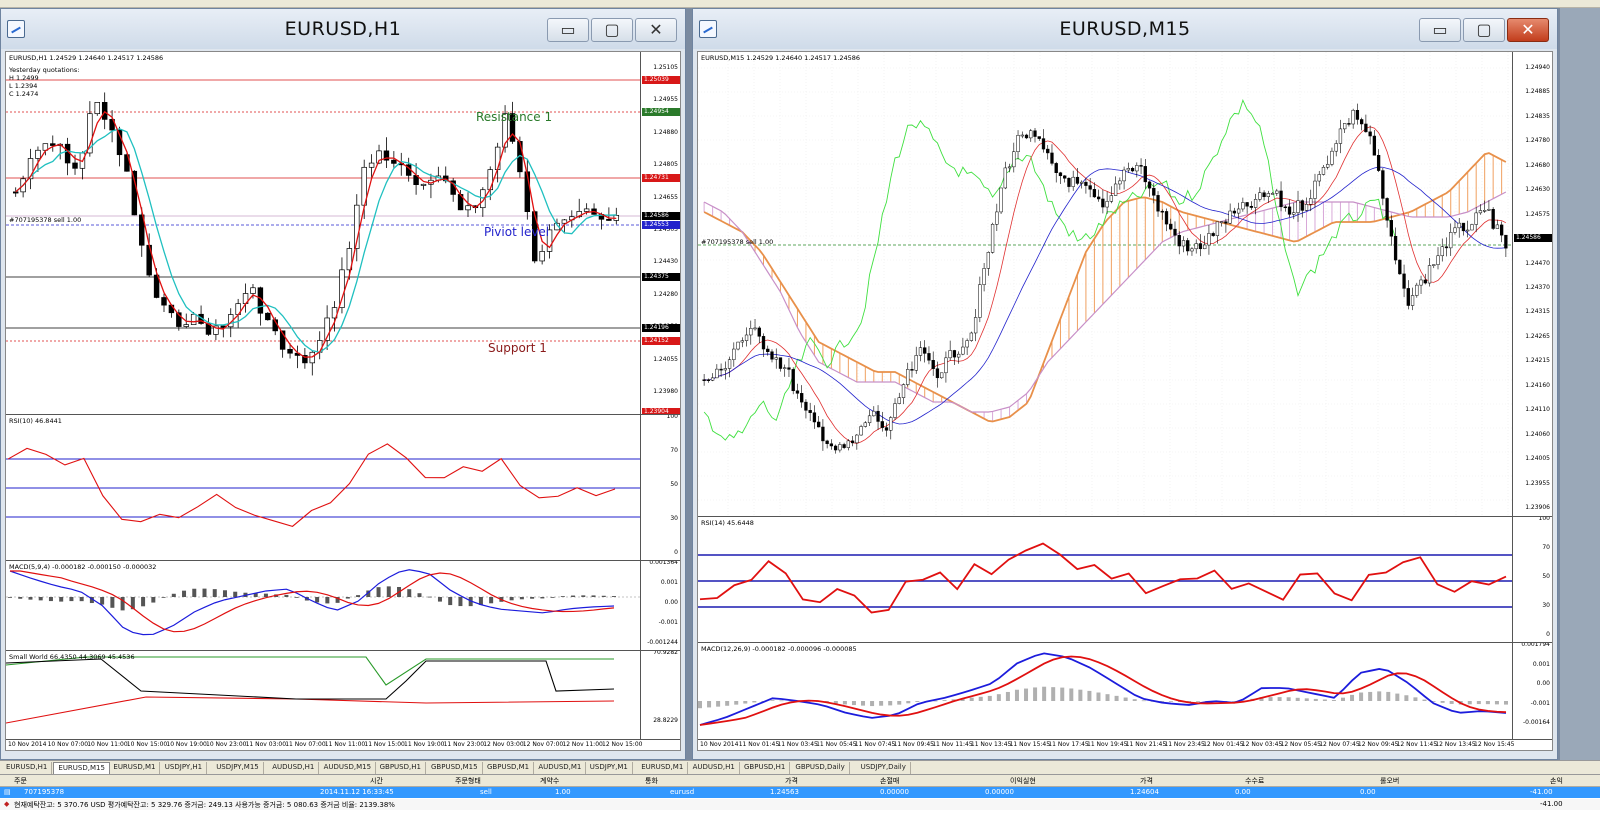  I want to click on window-titlebar: EURUSD,M15 ▭ ▢ ✕, so click(1125, 29).